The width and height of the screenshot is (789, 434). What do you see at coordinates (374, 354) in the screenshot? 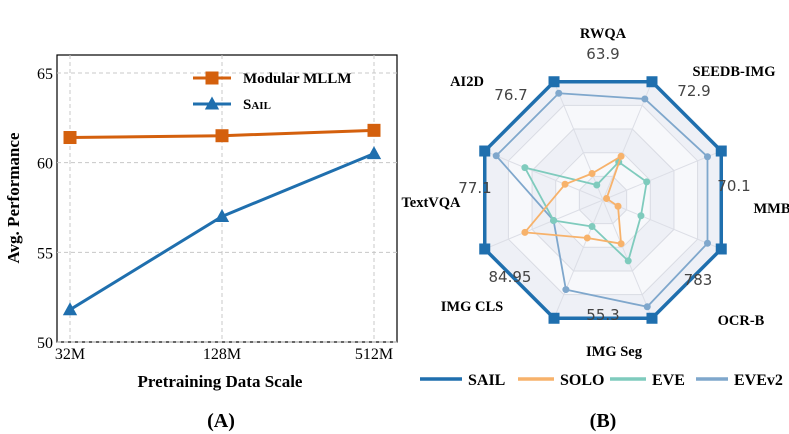
I see `x-tick-label: 512M` at bounding box center [374, 354].